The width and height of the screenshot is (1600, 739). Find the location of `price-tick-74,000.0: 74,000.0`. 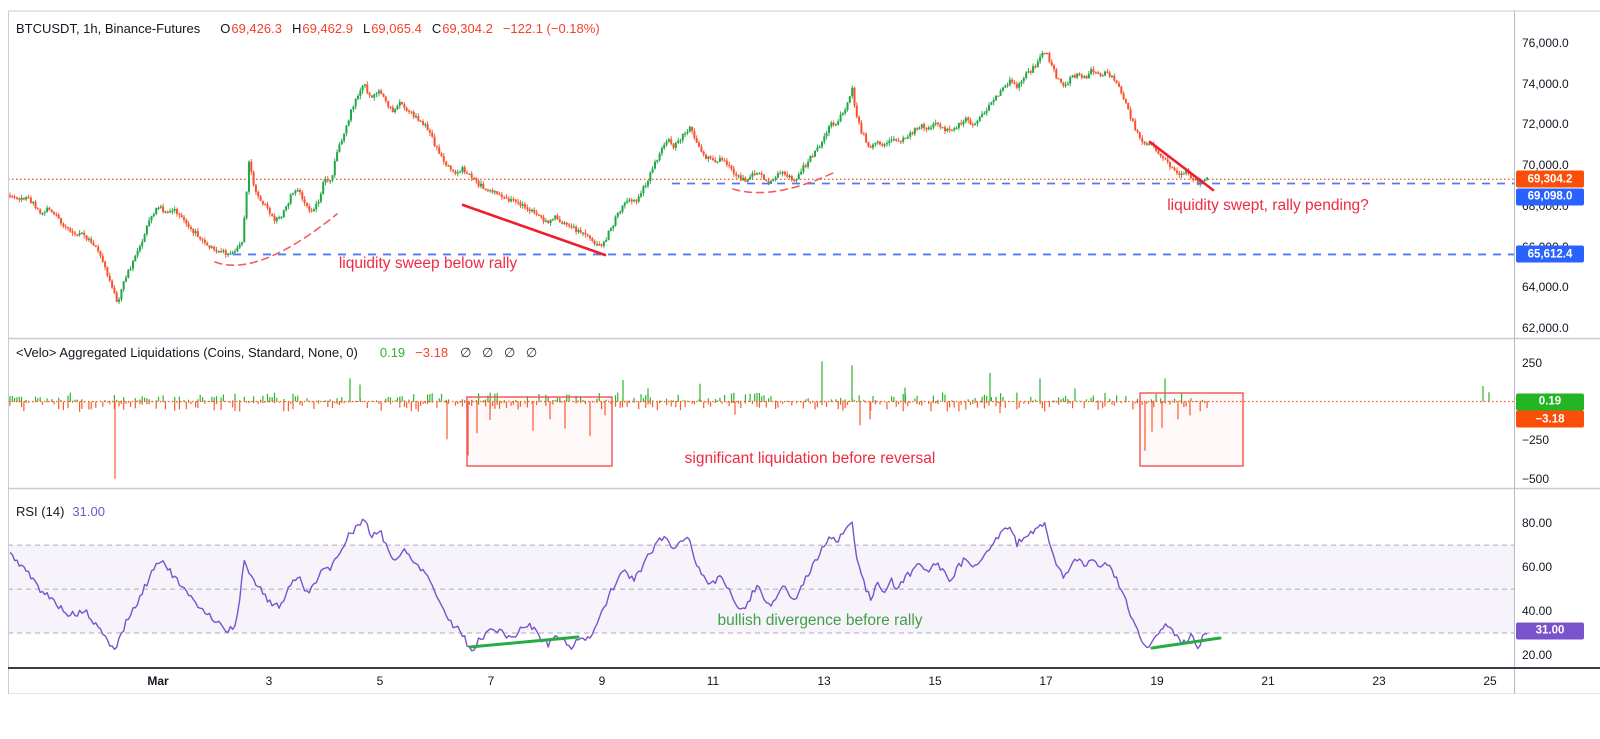

price-tick-74,000.0: 74,000.0 is located at coordinates (1545, 83).